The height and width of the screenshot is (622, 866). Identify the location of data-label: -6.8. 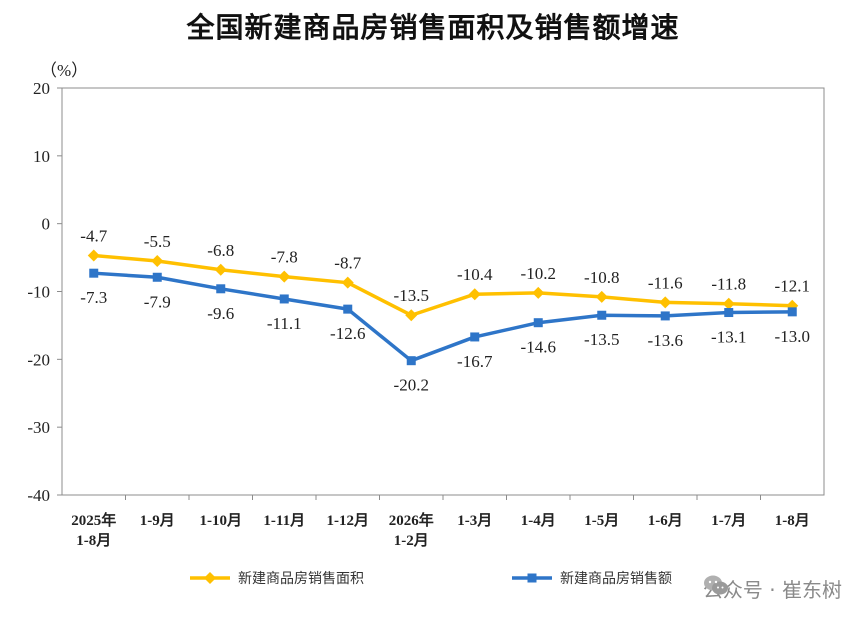
(220, 250).